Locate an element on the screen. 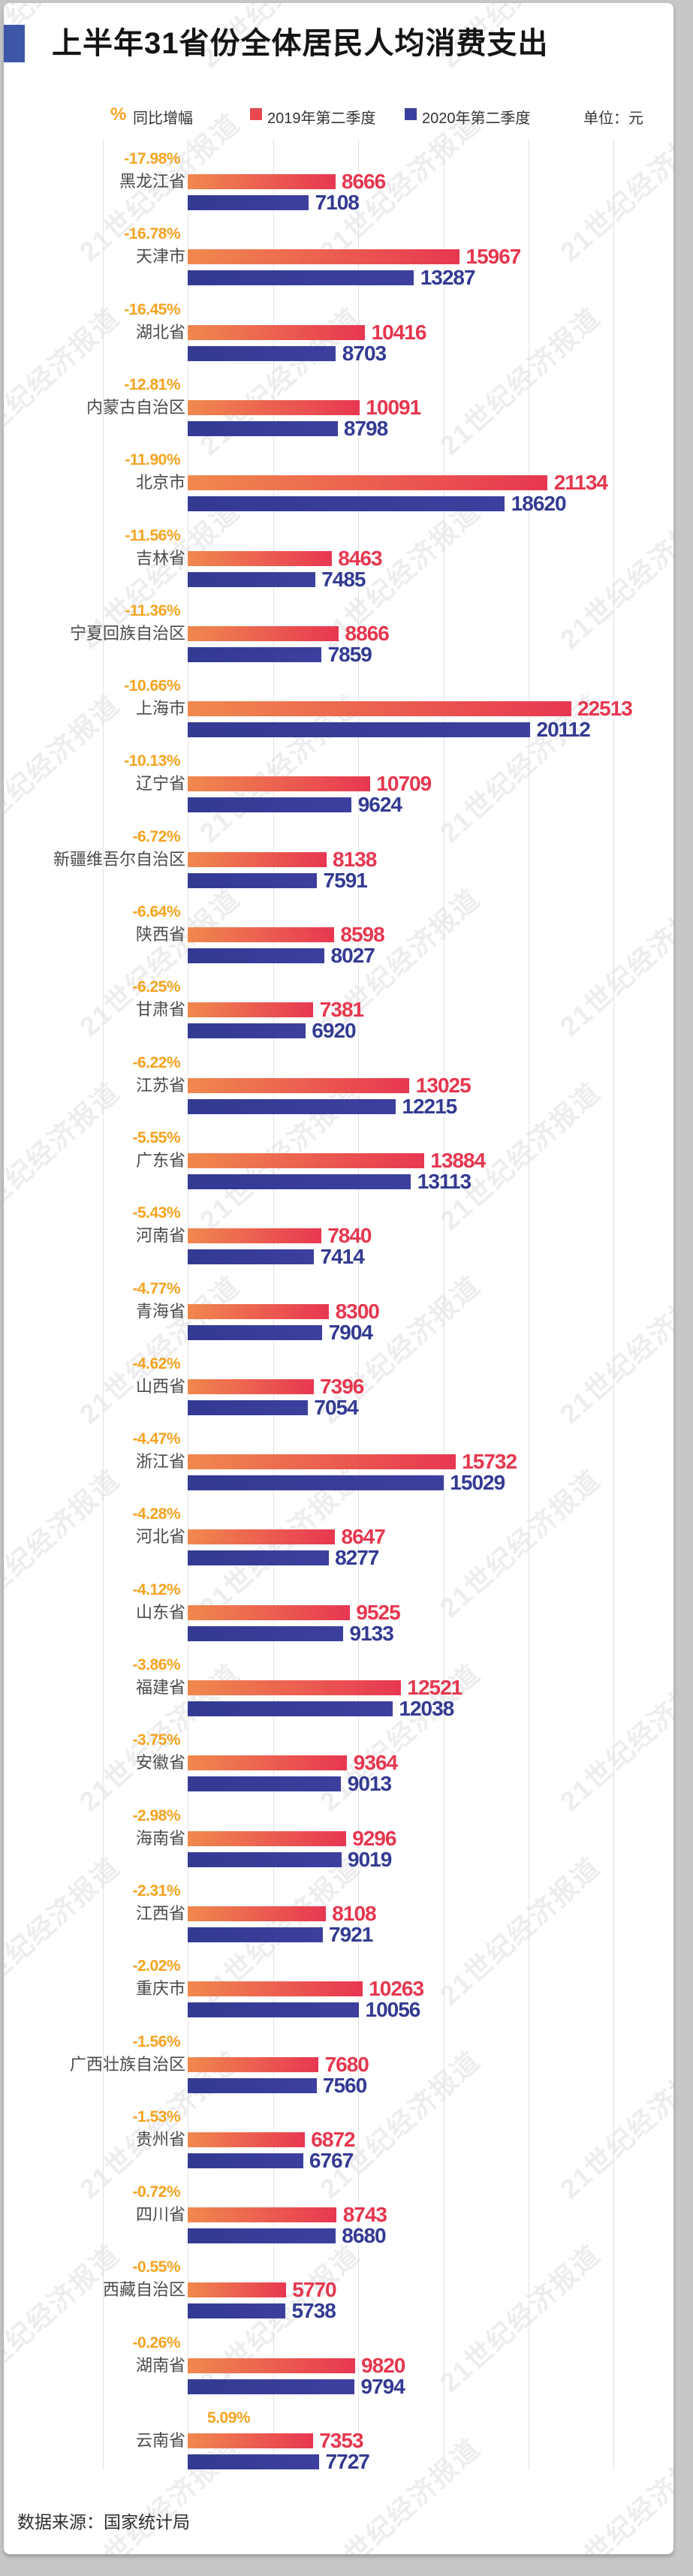  value-2019: 15967 is located at coordinates (494, 257).